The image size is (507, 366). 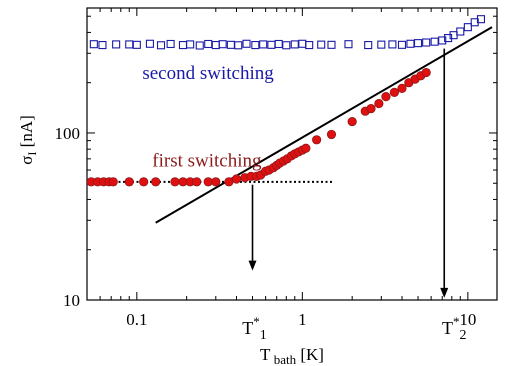 What do you see at coordinates (28, 140) in the screenshot?
I see `y-axis-label: σI [nA]` at bounding box center [28, 140].